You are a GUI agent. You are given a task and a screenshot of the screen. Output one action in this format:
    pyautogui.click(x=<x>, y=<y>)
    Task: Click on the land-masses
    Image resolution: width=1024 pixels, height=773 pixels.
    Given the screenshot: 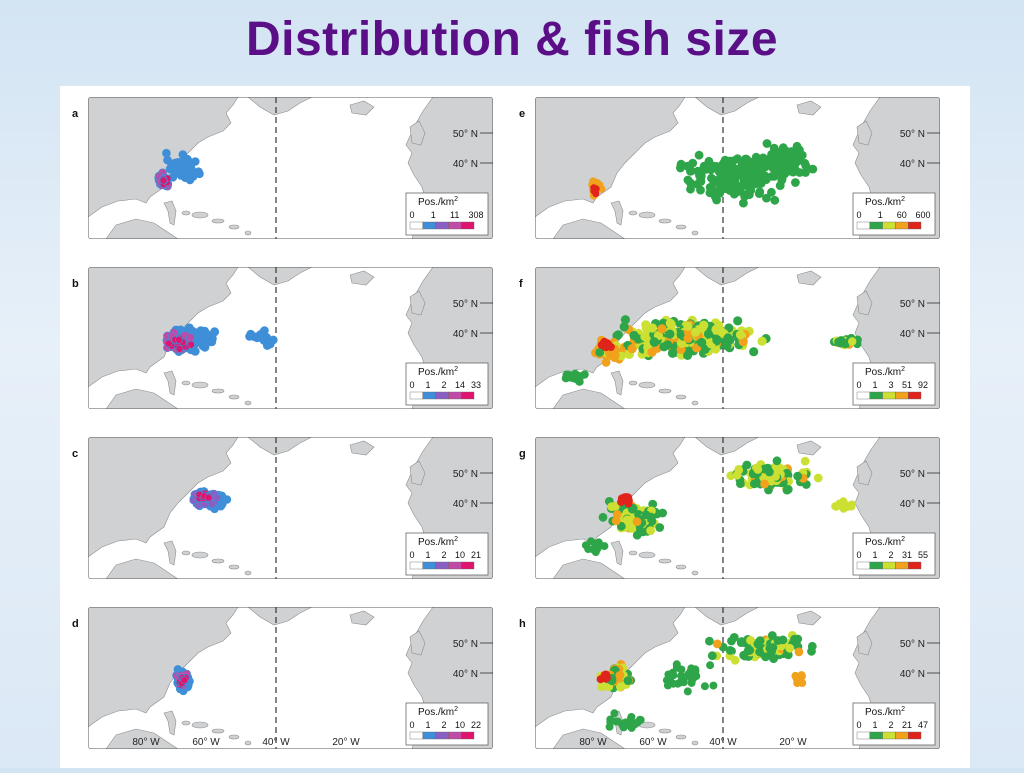 What is the action you would take?
    pyautogui.click(x=290, y=338)
    